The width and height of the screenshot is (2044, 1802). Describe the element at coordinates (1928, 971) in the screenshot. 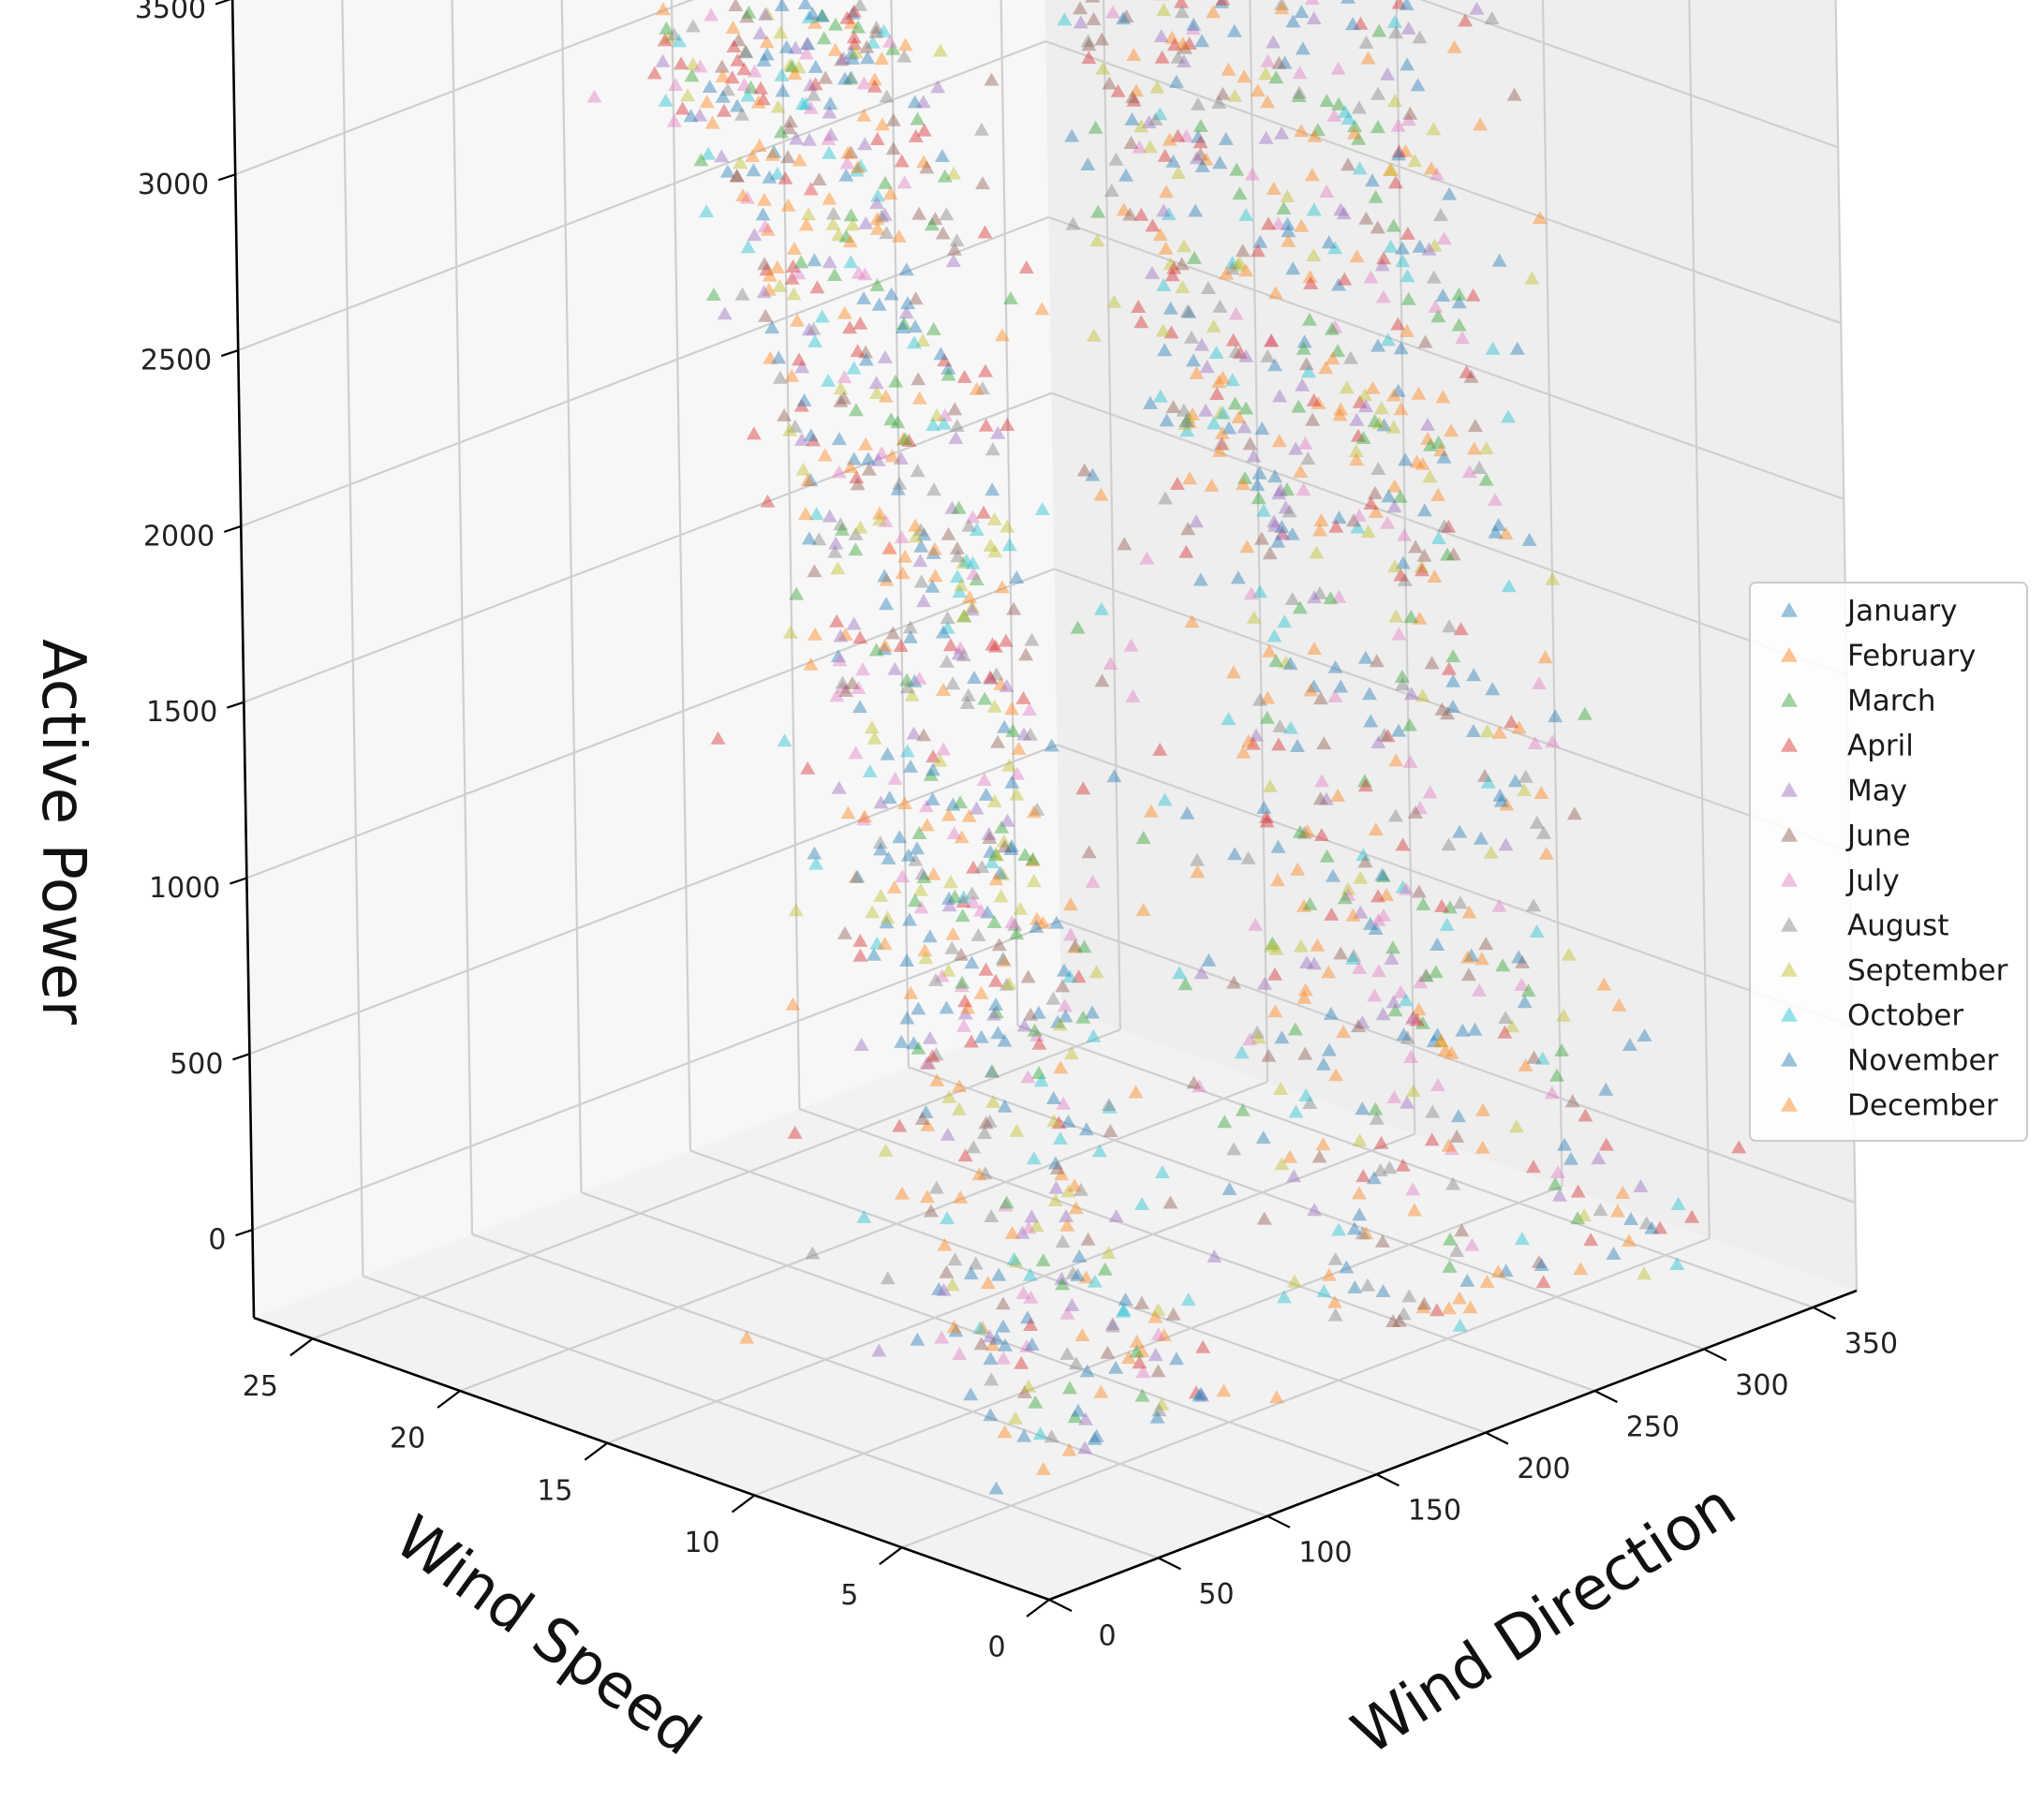

I see `legend-label: September` at that location.